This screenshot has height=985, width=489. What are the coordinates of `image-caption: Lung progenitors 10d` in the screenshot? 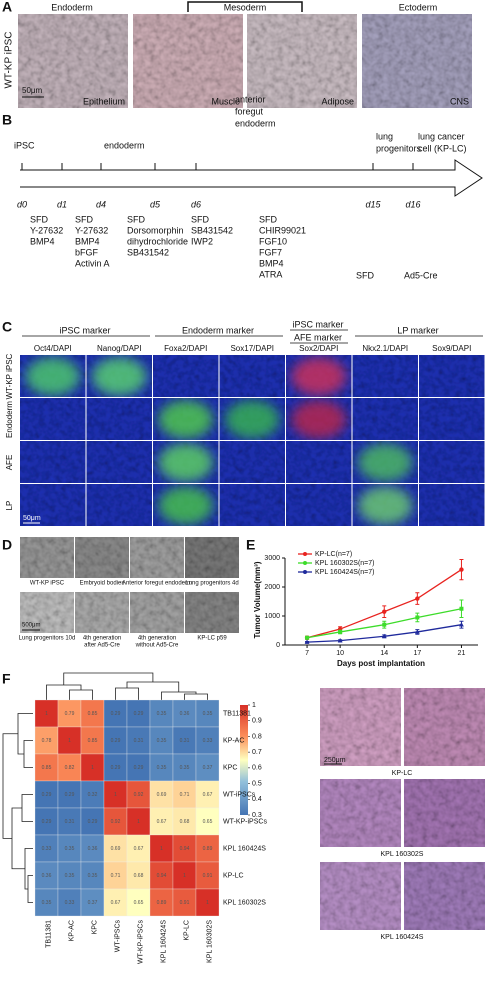 It's located at (47, 639).